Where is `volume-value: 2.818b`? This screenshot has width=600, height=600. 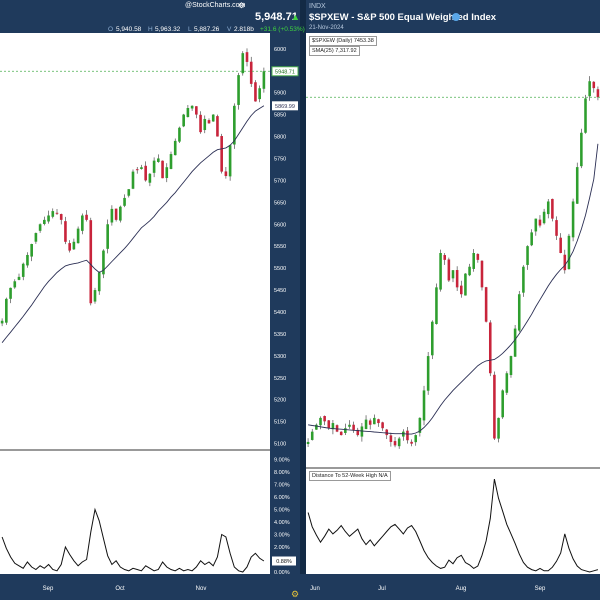 volume-value: 2.818b is located at coordinates (244, 29).